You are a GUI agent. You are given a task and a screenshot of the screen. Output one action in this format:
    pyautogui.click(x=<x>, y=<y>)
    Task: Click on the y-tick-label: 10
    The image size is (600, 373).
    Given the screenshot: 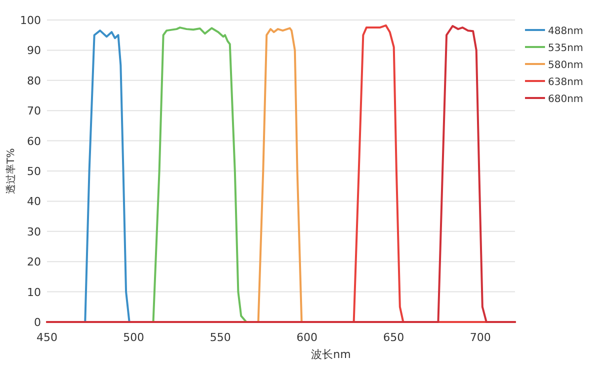 What is the action you would take?
    pyautogui.click(x=34, y=292)
    